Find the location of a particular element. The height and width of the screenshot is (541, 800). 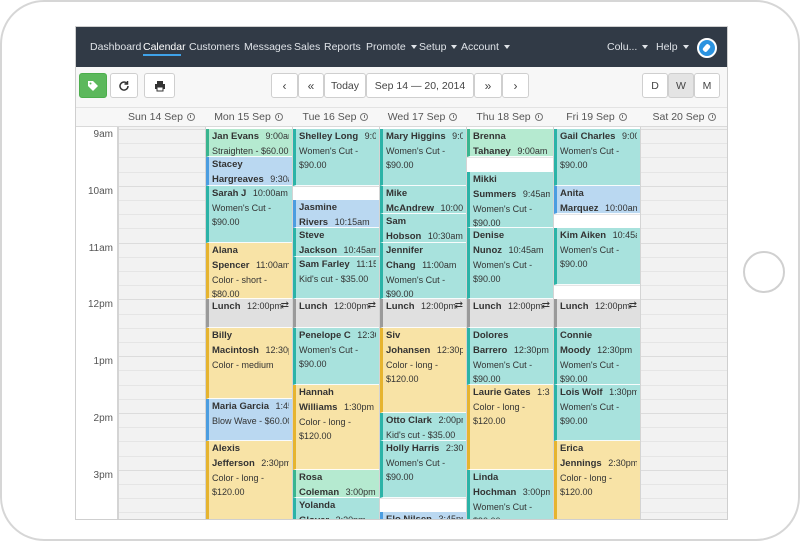

next-week-button: › is located at coordinates (515, 85).